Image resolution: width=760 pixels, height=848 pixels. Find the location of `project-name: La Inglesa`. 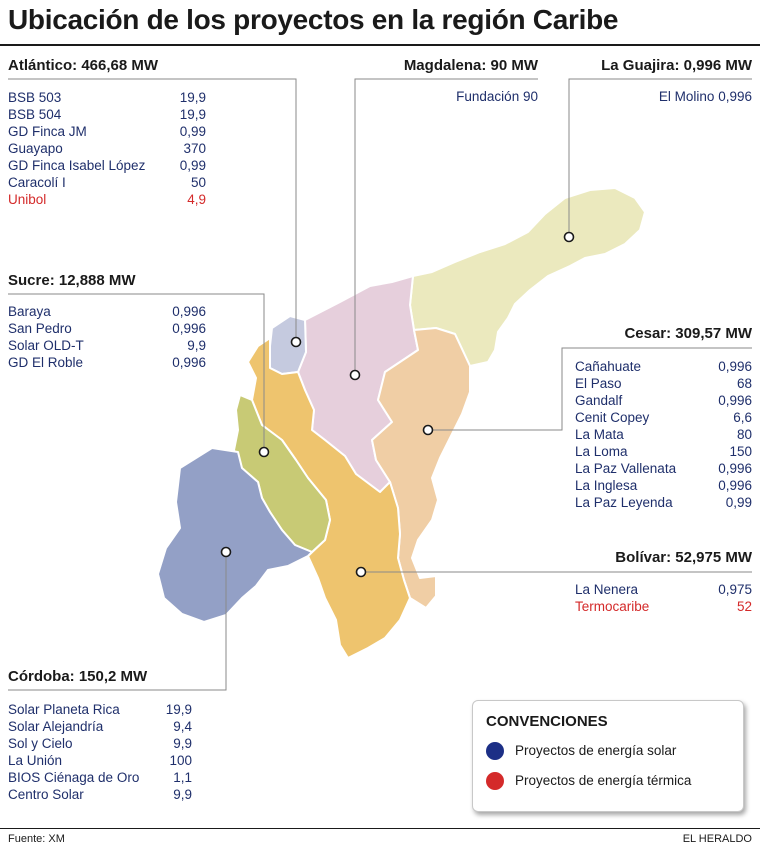

project-name: La Inglesa is located at coordinates (606, 485).